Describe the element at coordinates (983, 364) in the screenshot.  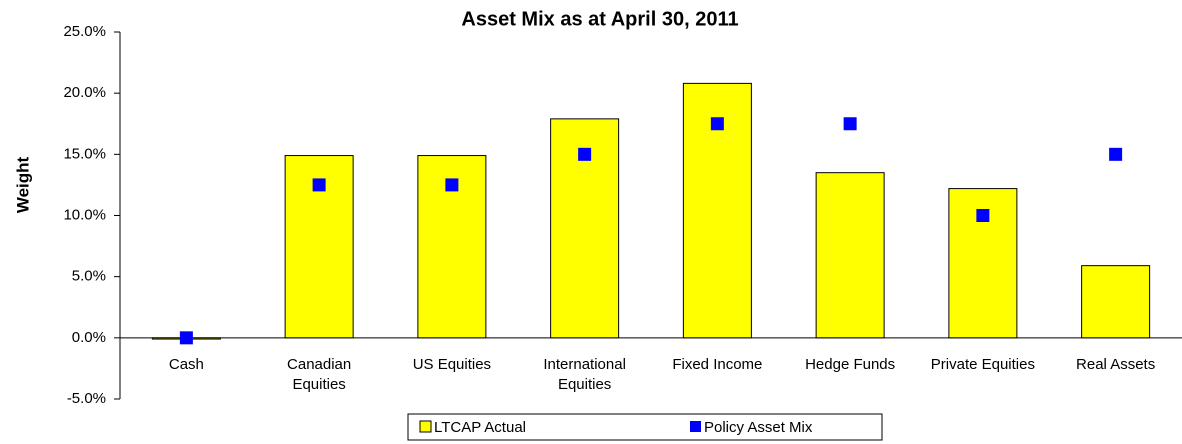
I see `x-tick-label: Private Equities` at that location.